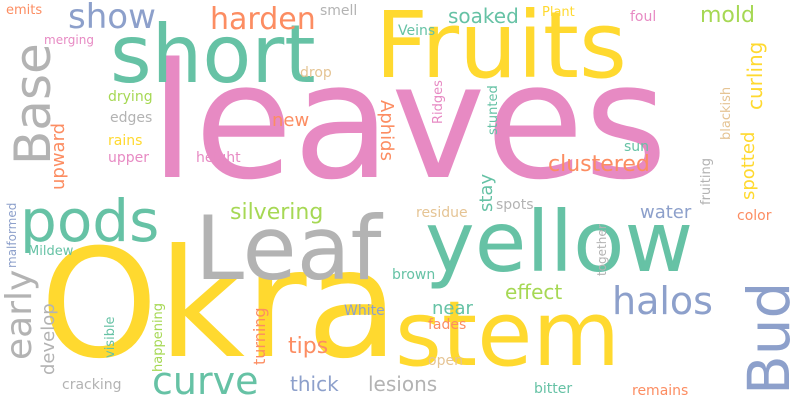 This screenshot has height=400, width=800. Describe the element at coordinates (130, 97) in the screenshot. I see `word-drying: drying` at that location.